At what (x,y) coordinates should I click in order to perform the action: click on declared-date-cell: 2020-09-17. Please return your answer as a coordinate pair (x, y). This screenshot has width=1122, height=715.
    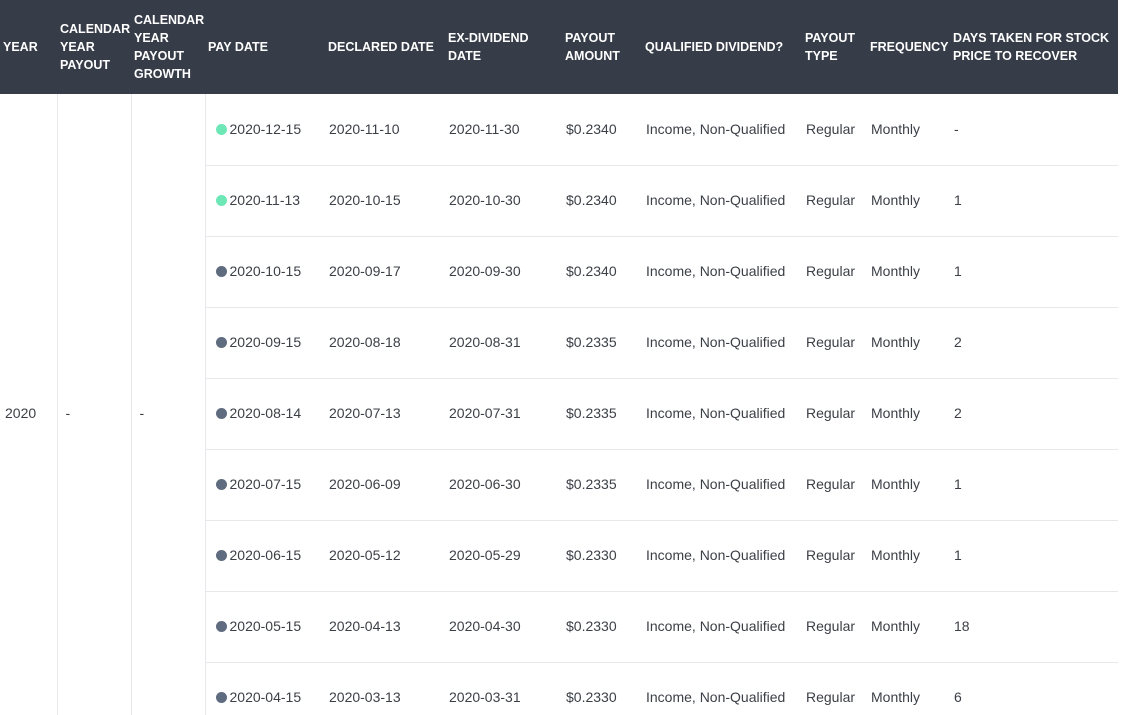
    Looking at the image, I should click on (385, 272).